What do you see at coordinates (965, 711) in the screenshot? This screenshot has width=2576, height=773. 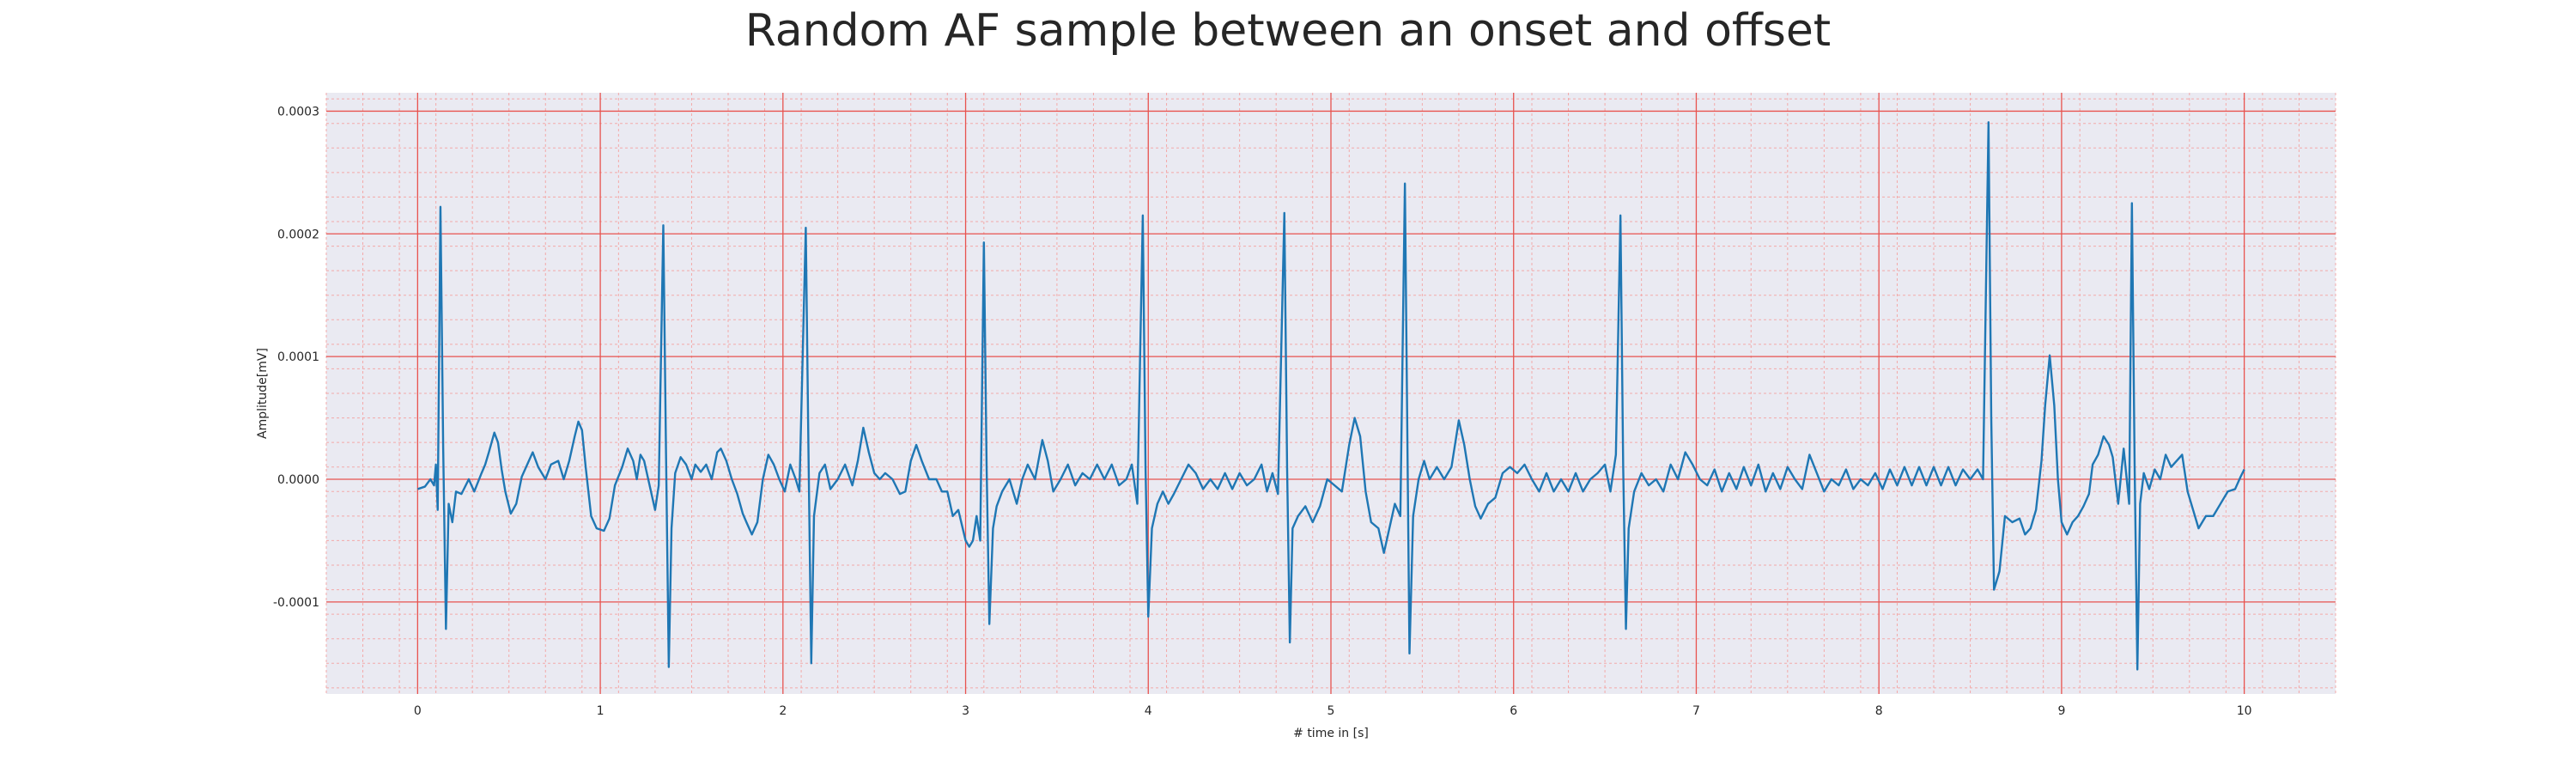 I see `x-tick-label: 3` at bounding box center [965, 711].